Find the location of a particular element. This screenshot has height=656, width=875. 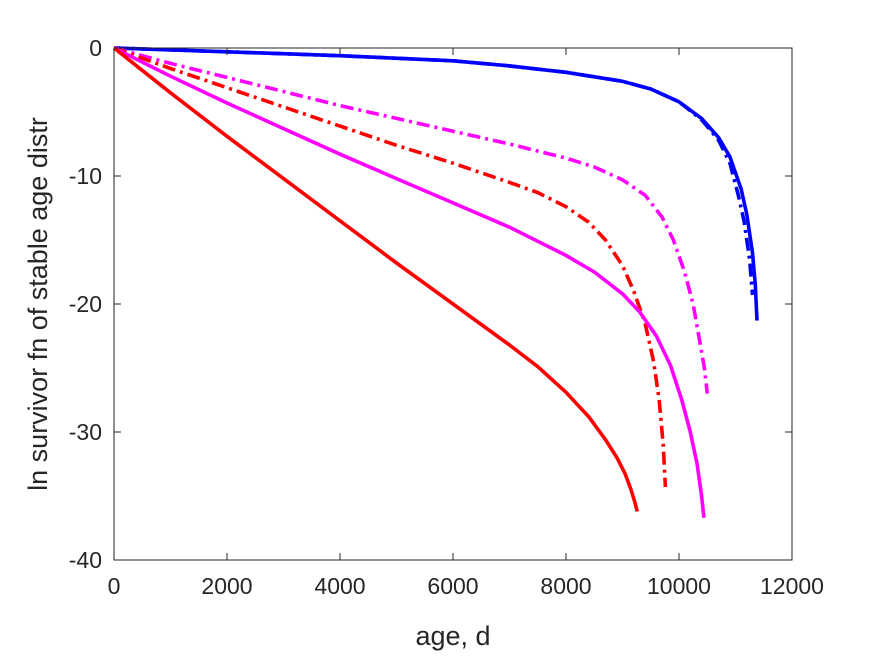

x-tick-label: 8000 is located at coordinates (565, 586).